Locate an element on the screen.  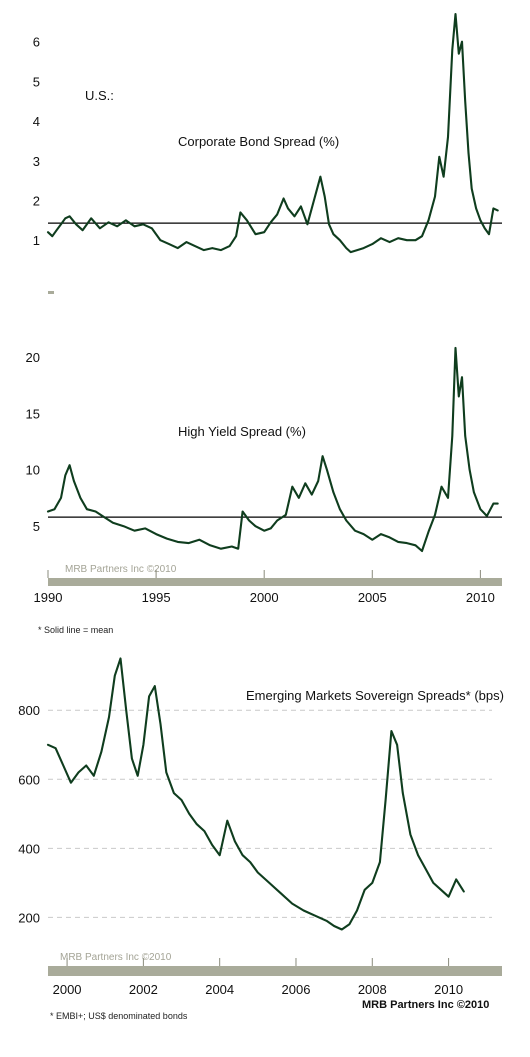
x-tick-label: 2002 is located at coordinates (143, 989).